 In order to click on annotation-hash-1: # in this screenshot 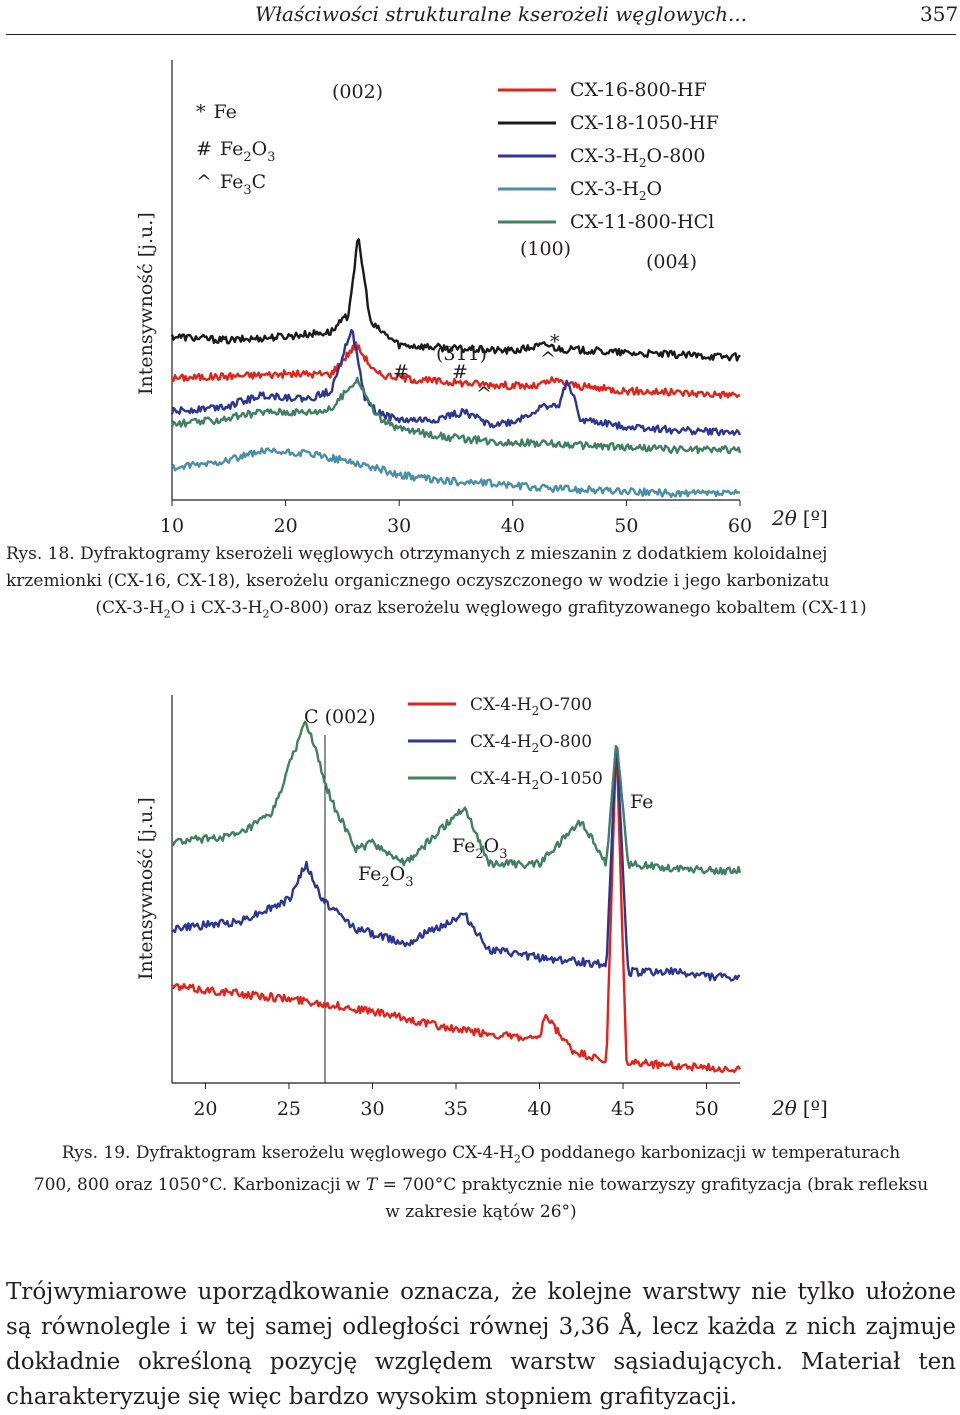, I will do `click(401, 372)`.